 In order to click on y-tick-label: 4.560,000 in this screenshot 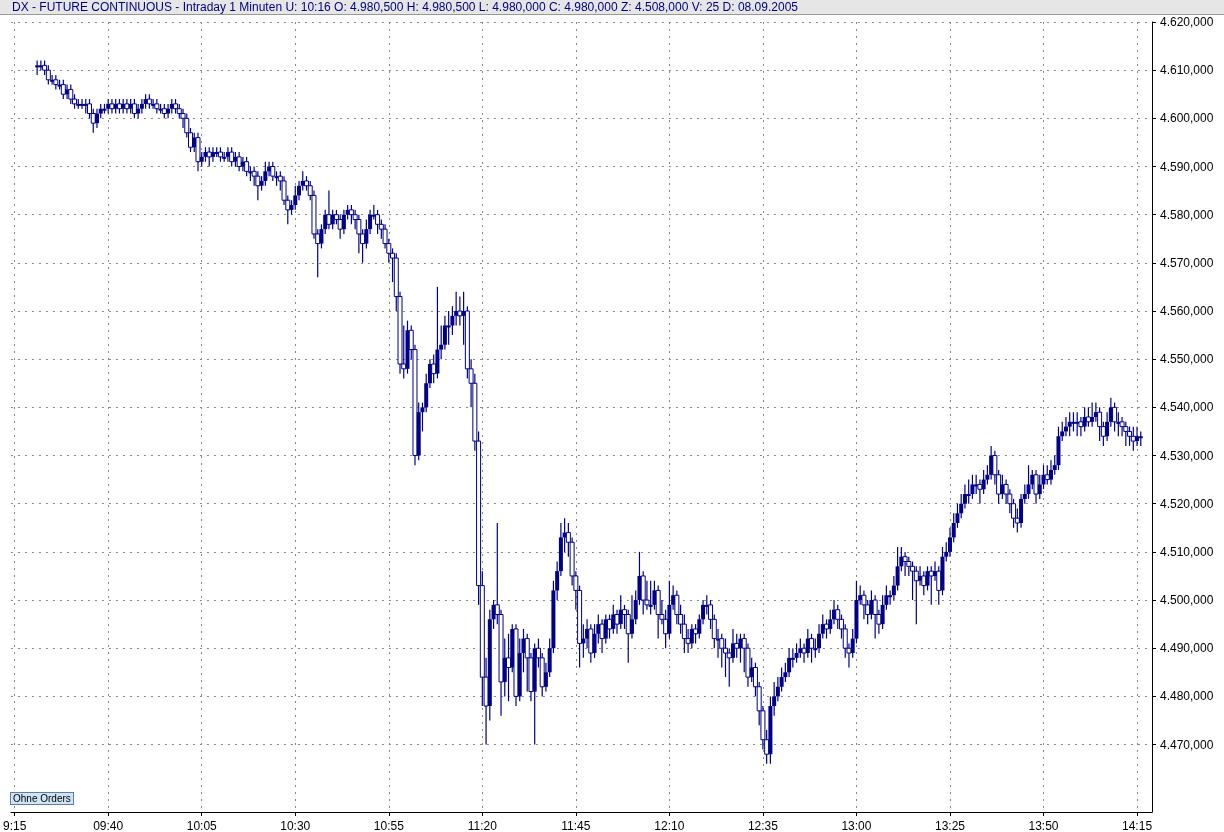, I will do `click(1187, 311)`.